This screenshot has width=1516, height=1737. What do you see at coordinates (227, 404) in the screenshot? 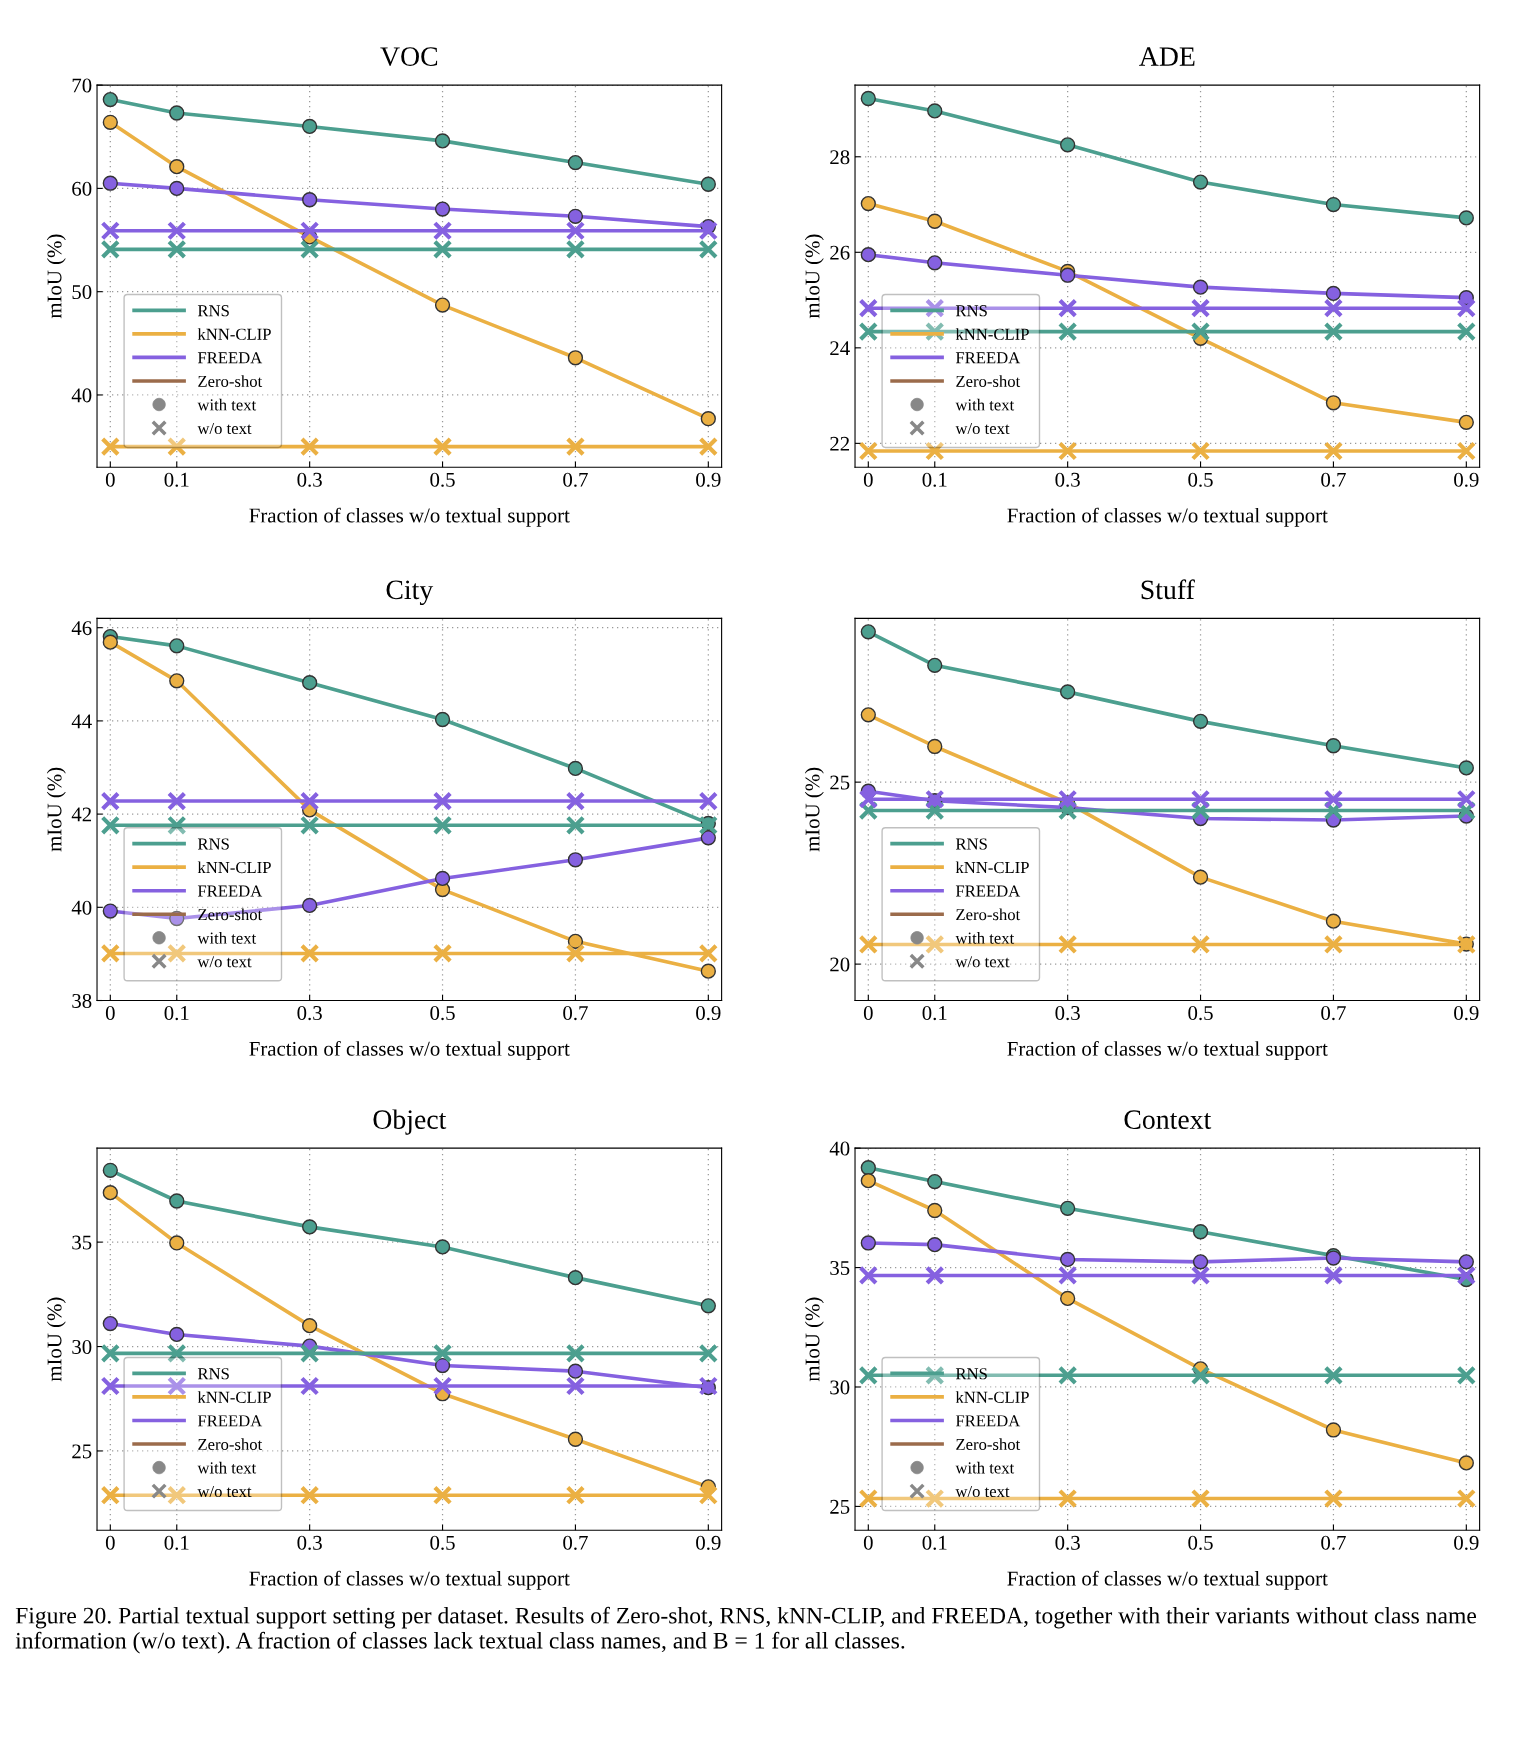
I see `legend-label: with text` at bounding box center [227, 404].